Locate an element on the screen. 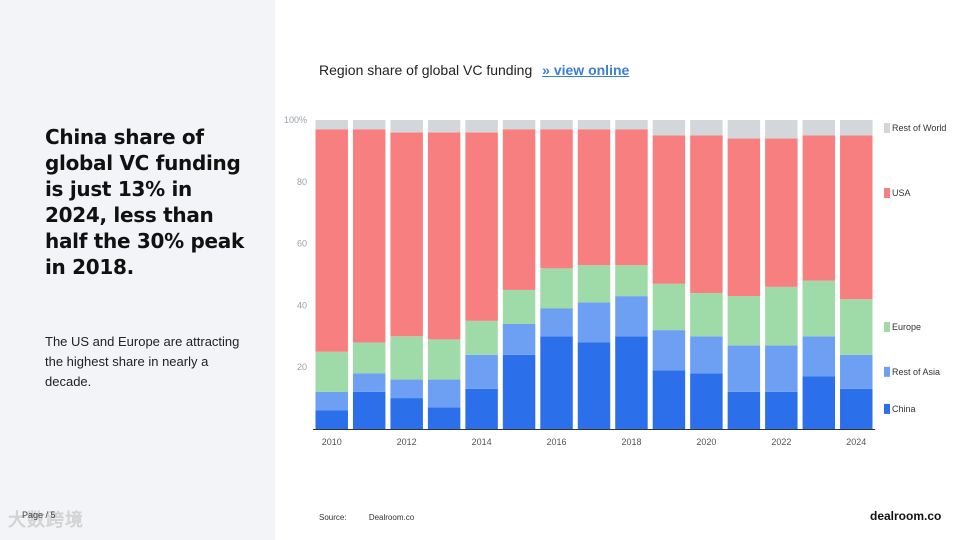 This screenshot has height=540, width=960. x-tick-label: 2010 is located at coordinates (332, 442).